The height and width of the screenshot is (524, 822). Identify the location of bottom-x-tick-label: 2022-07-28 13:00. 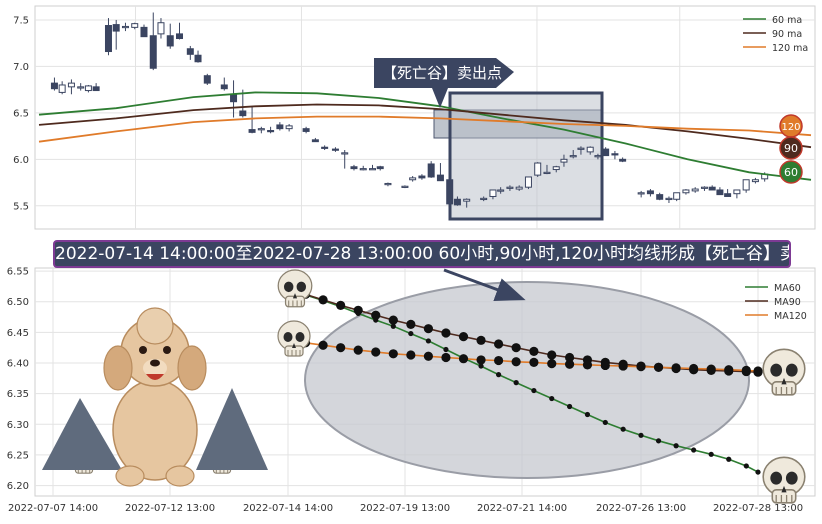
(758, 508).